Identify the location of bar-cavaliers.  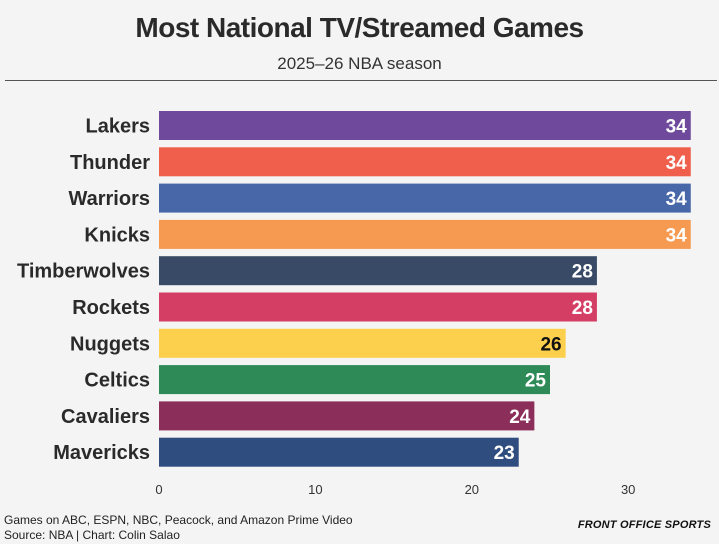
(347, 416).